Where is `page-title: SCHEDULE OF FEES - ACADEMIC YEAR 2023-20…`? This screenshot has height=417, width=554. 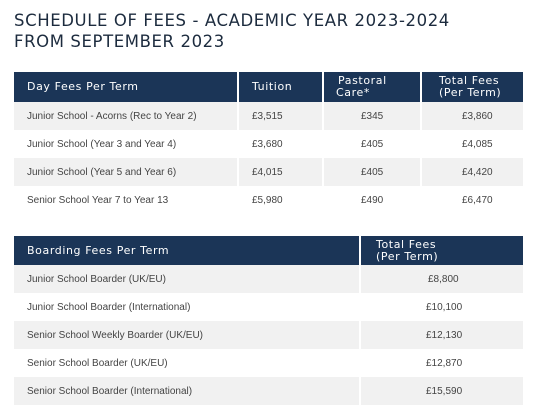
page-title: SCHEDULE OF FEES - ACADEMIC YEAR 2023-20… is located at coordinates (232, 31).